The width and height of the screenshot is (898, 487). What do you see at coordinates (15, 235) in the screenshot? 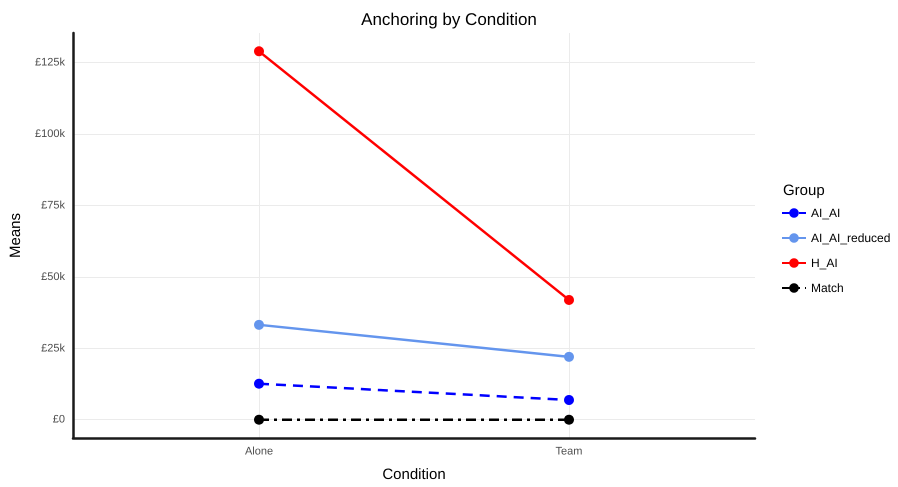
I see `y-axis-title: Means` at bounding box center [15, 235].